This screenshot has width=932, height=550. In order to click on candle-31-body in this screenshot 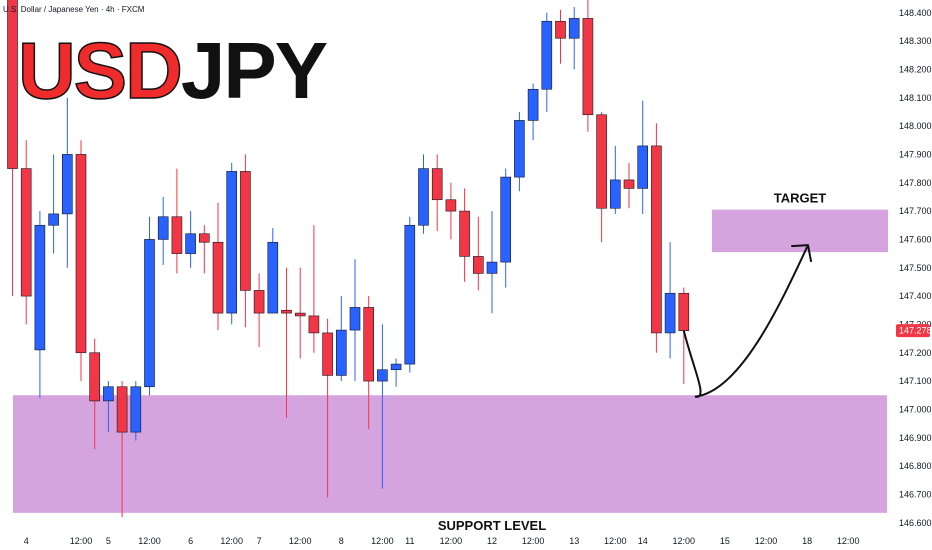, I will do `click(437, 184)`.